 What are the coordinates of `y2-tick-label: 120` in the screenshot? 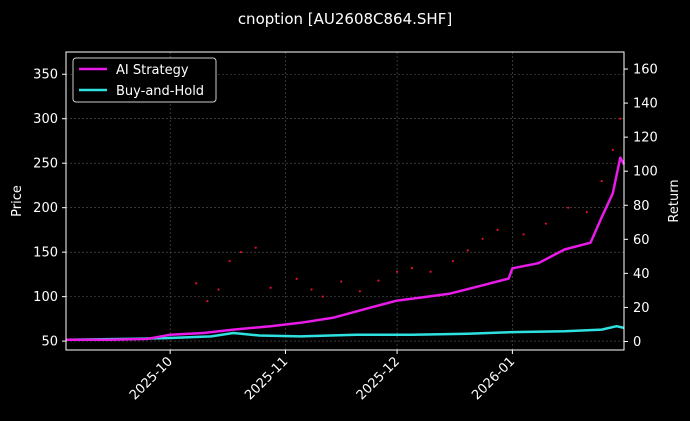 It's located at (645, 138).